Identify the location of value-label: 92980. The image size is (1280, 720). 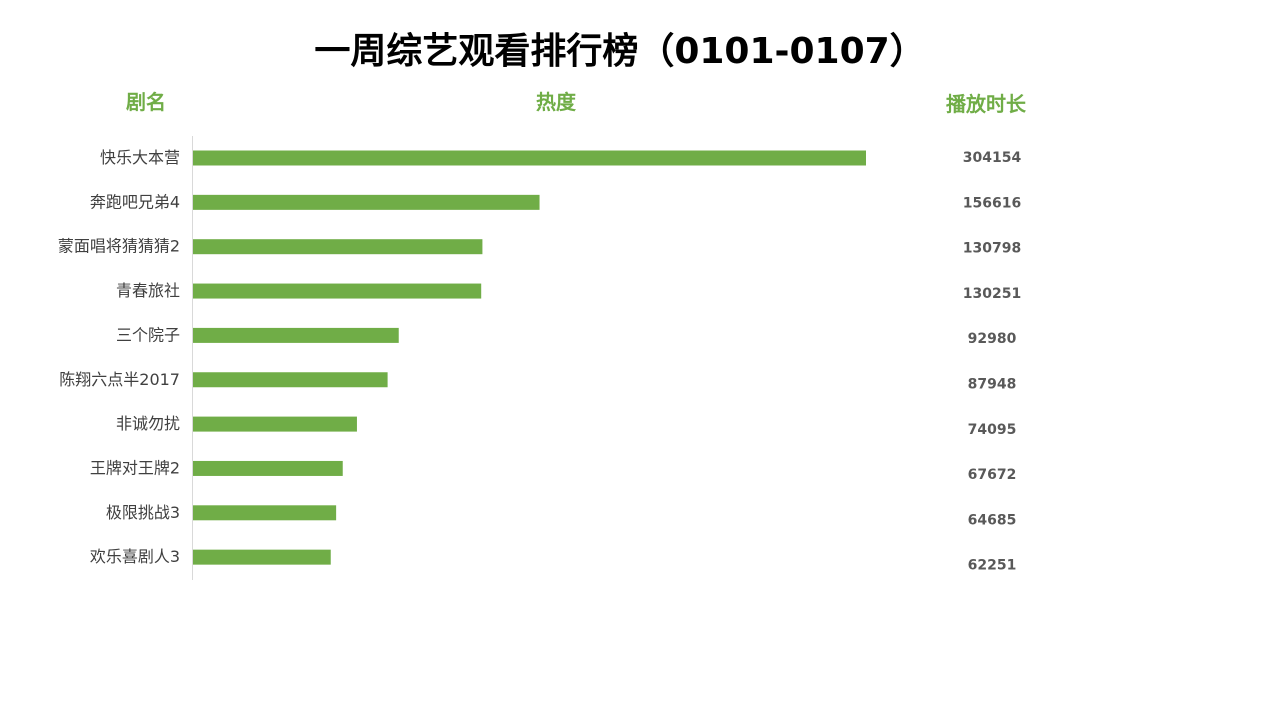
(992, 339).